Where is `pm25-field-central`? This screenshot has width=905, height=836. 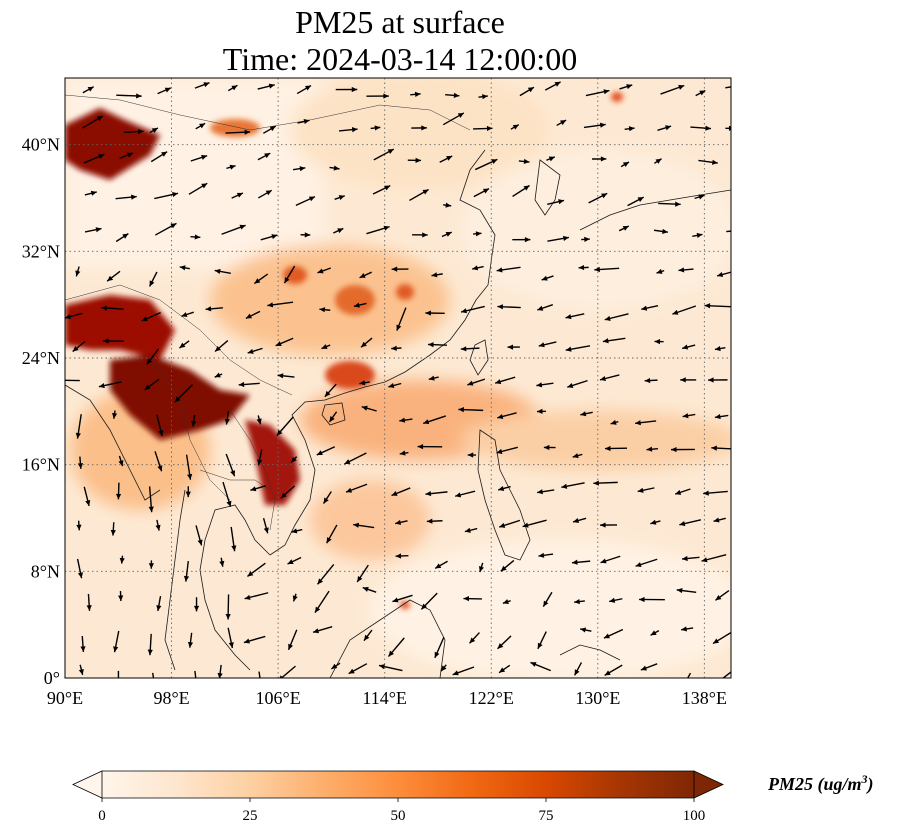 pm25-field-central is located at coordinates (330, 300).